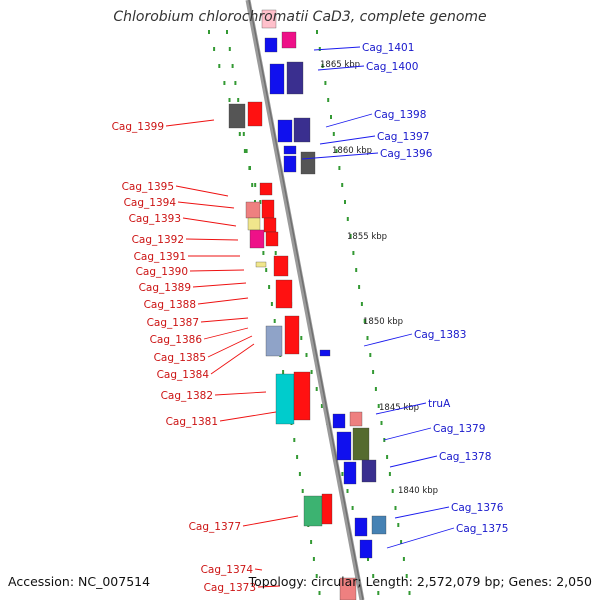 The height and width of the screenshot is (600, 600). Describe the element at coordinates (165, 288) in the screenshot. I see `reverse-gene-label: Cag_1389` at that location.